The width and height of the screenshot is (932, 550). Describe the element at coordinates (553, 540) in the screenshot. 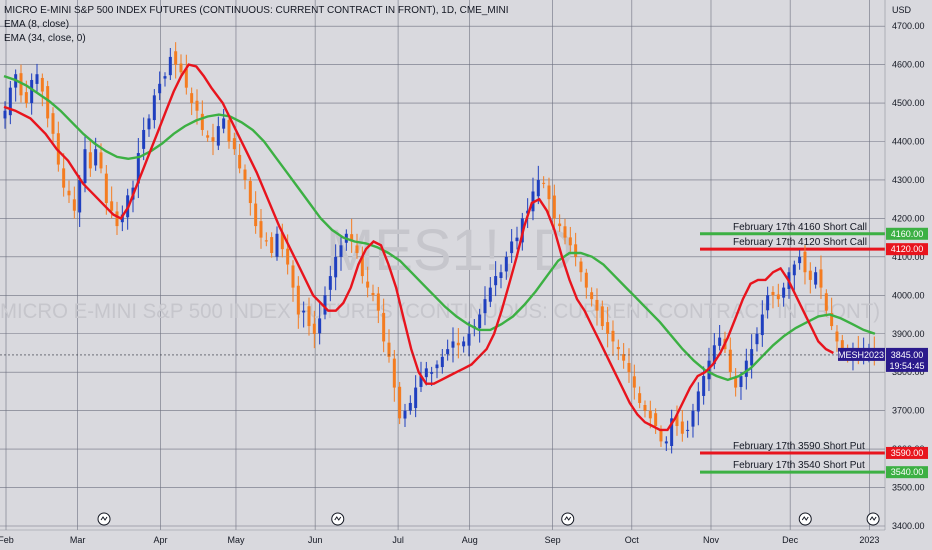

I see `time-tick-label: Sep` at that location.